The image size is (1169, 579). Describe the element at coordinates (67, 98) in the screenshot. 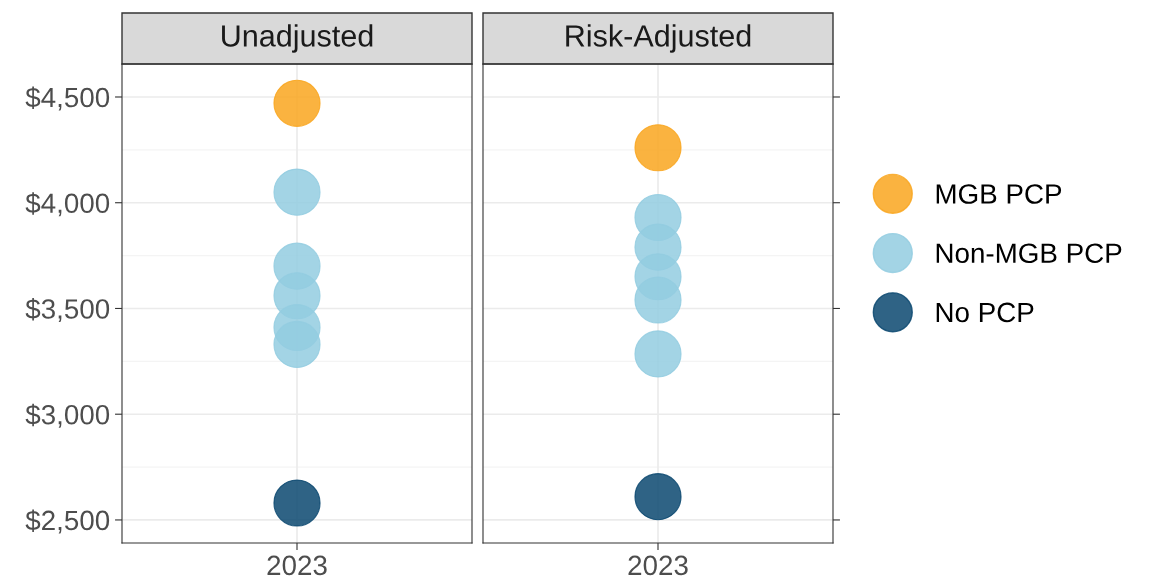

I see `y-tick-label: $4,500` at that location.